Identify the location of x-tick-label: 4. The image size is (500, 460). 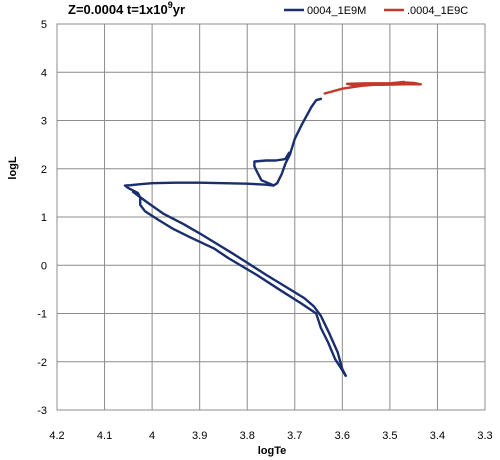
(152, 436).